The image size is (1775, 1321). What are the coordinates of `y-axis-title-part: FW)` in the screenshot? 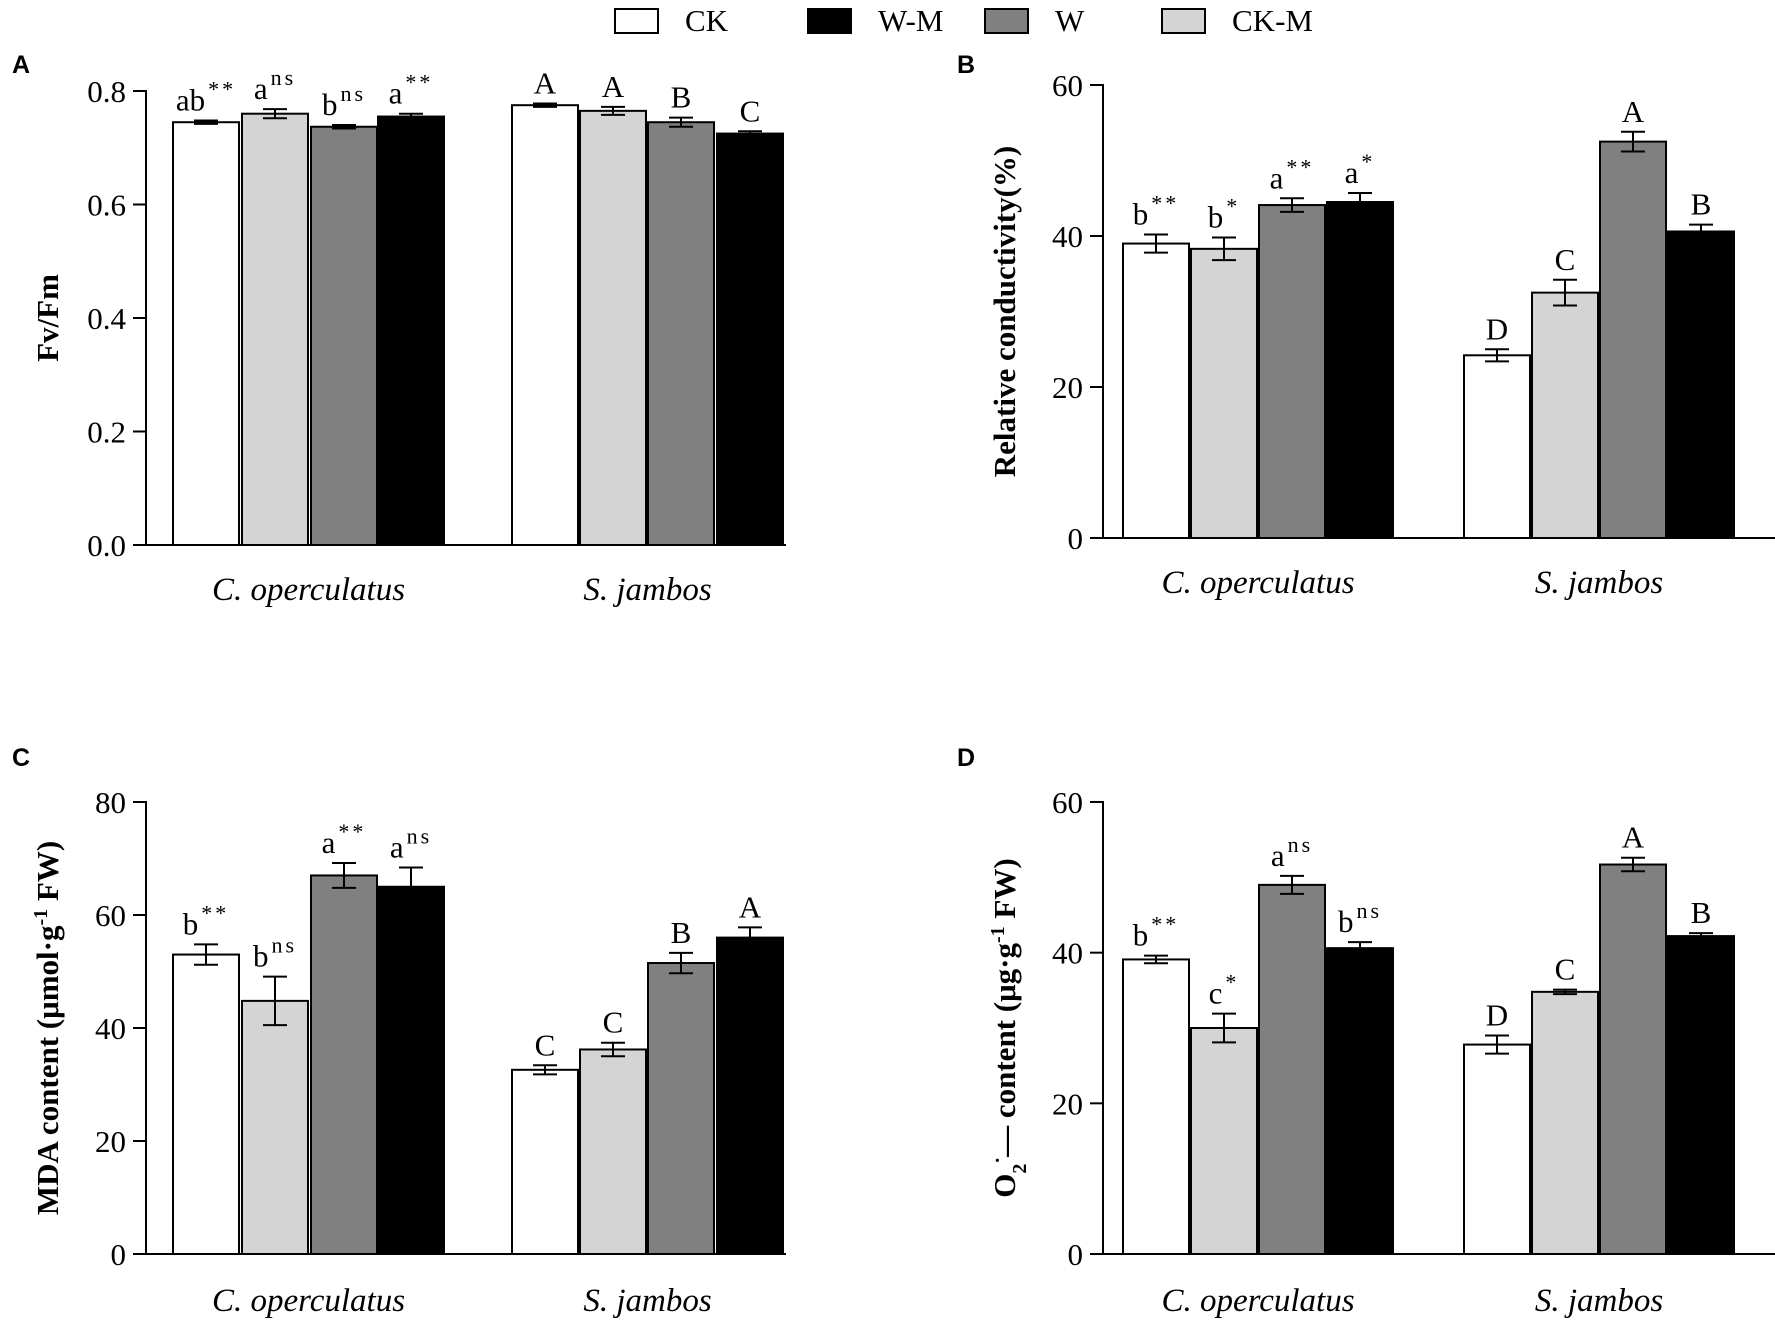 It's located at (1004, 892).